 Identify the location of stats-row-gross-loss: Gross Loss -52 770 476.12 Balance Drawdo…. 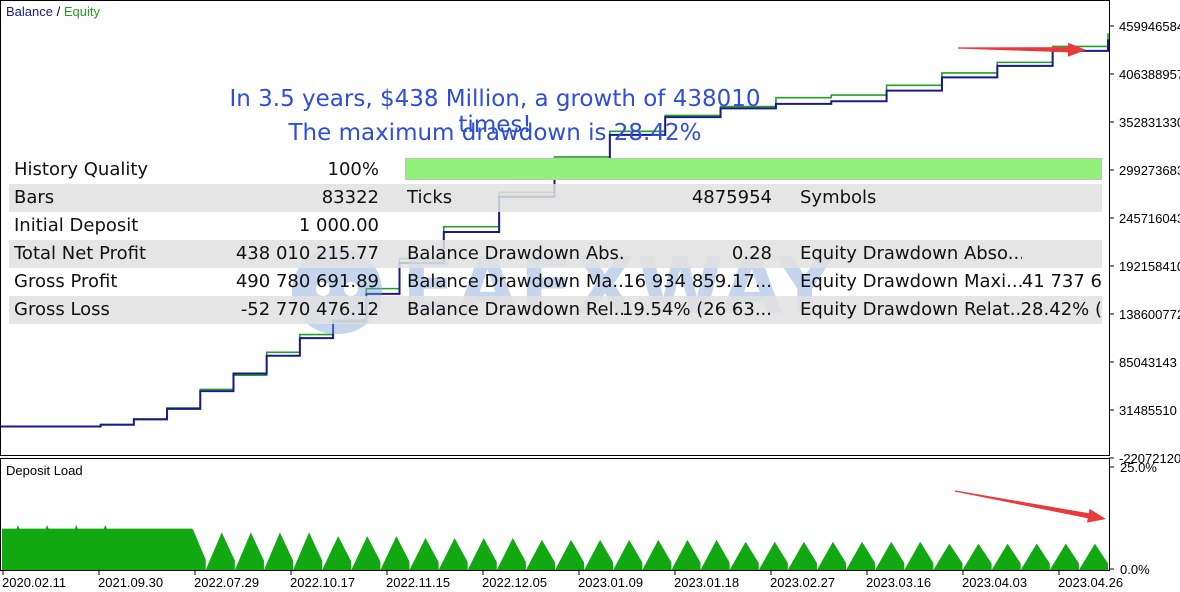
(555, 310).